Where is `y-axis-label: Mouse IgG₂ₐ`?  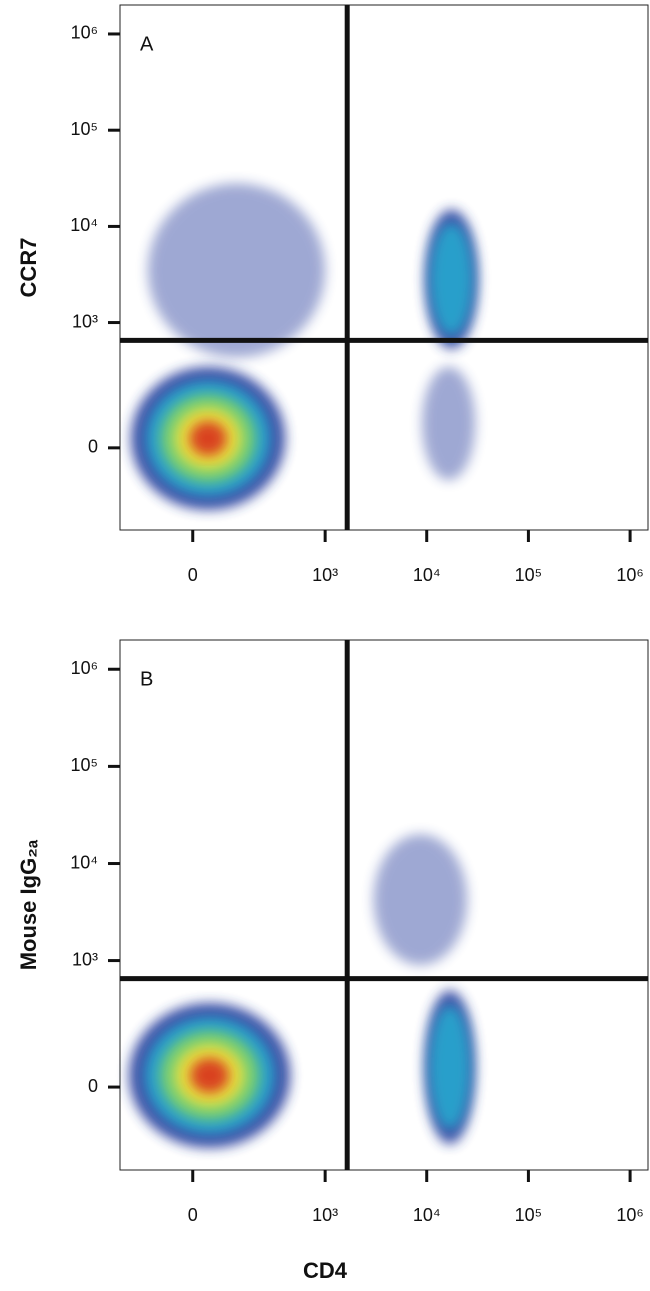 y-axis-label: Mouse IgG₂ₐ is located at coordinates (28, 904).